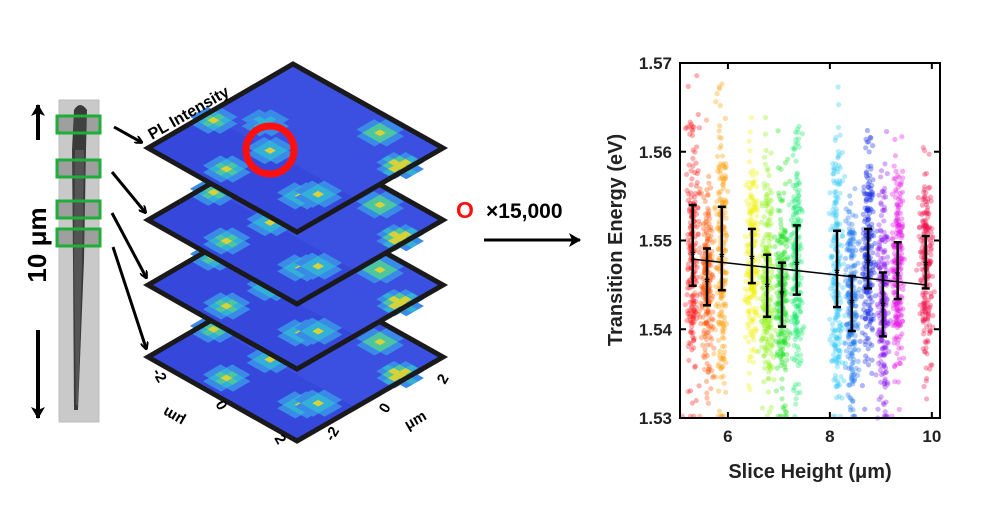 The width and height of the screenshot is (983, 525). What do you see at coordinates (655, 63) in the screenshot?
I see `y-tick-label: 1.57` at bounding box center [655, 63].